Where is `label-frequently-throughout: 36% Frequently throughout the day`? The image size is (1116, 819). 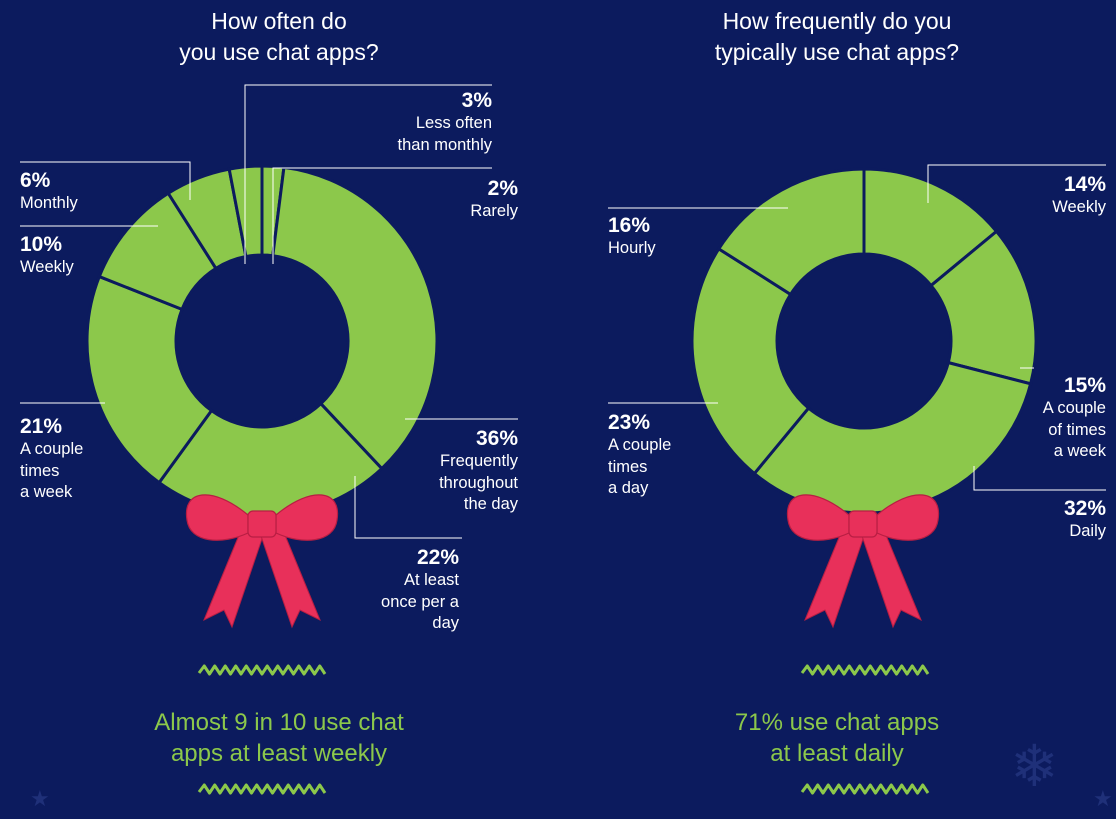
label-frequently-throughout: 36% Frequently throughout the day is located at coordinates (478, 471).